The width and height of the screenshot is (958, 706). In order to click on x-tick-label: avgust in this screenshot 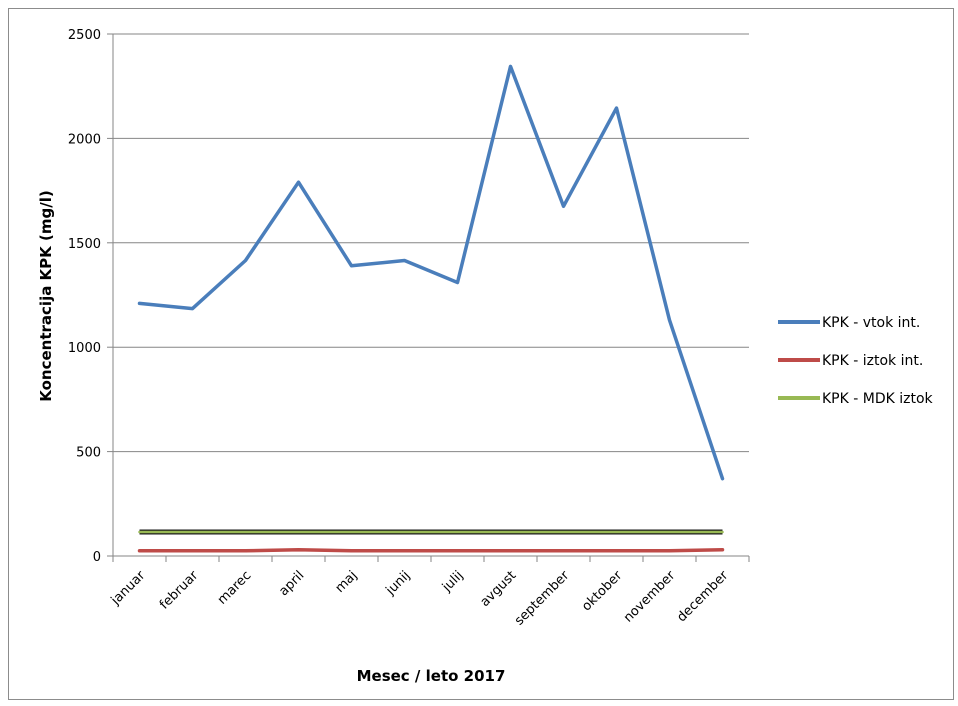, I will do `click(499, 589)`.